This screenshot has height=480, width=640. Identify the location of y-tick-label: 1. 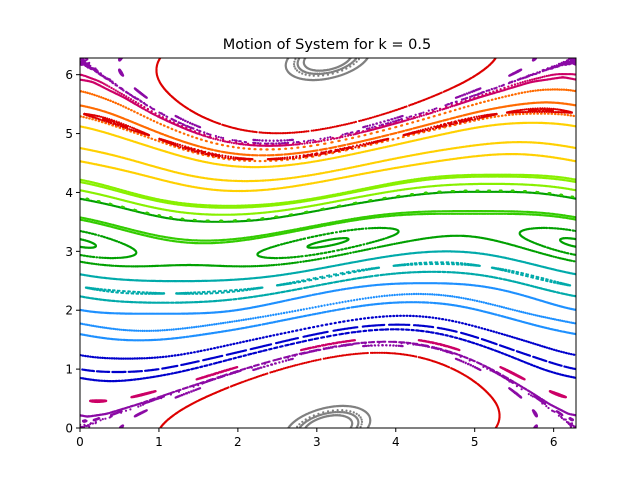
(69, 370).